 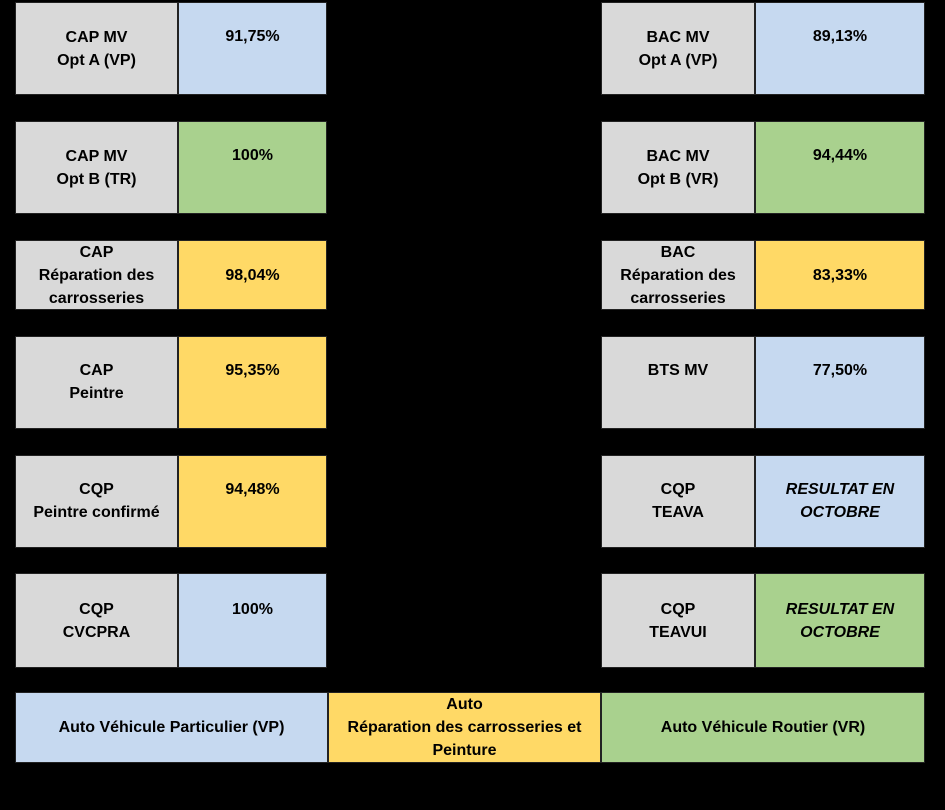 I want to click on left-row-4-rate: 95,35%, so click(x=252, y=370).